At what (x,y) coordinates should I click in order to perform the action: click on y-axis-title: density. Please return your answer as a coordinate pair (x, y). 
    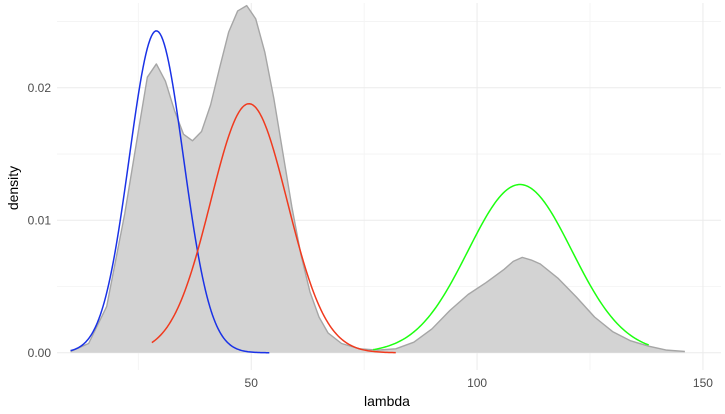
    Looking at the image, I should click on (13, 188).